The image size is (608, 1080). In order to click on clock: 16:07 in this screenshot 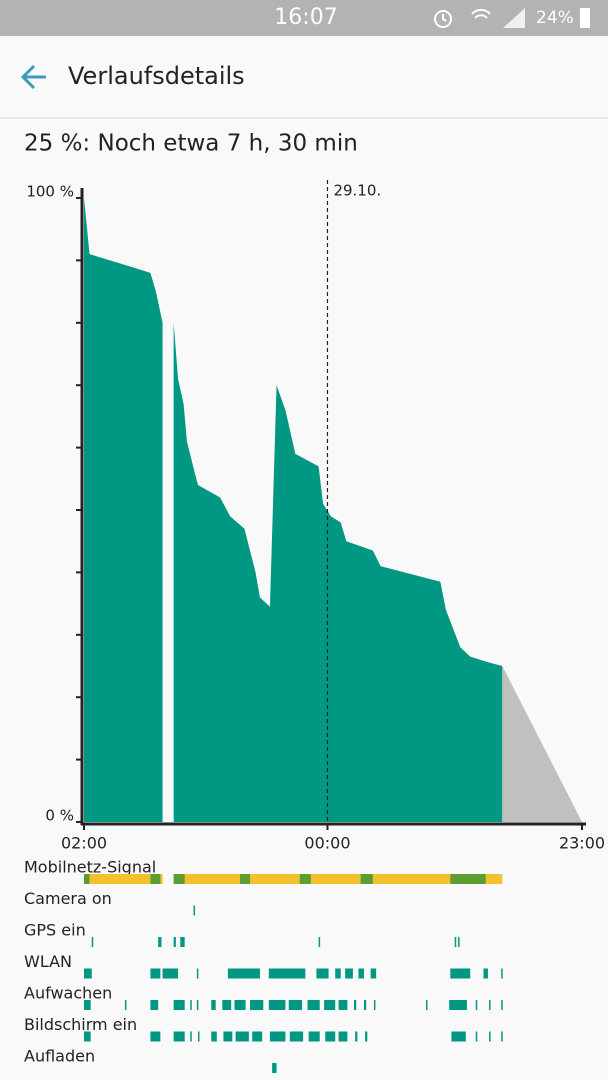, I will do `click(305, 17)`.